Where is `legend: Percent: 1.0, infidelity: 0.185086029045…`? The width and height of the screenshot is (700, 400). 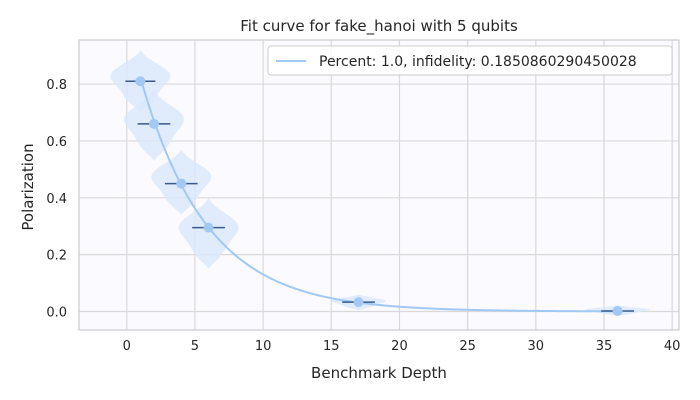
legend: Percent: 1.0, infidelity: 0.185086029045… is located at coordinates (470, 60).